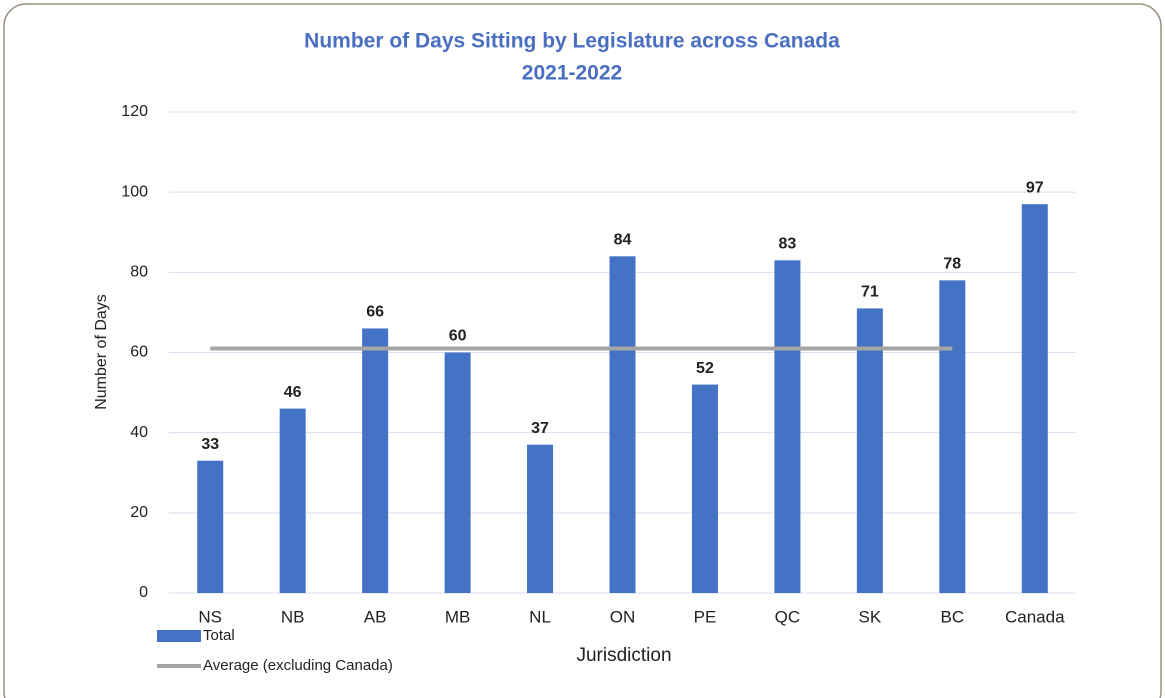  What do you see at coordinates (179, 636) in the screenshot?
I see `legend-swatch` at bounding box center [179, 636].